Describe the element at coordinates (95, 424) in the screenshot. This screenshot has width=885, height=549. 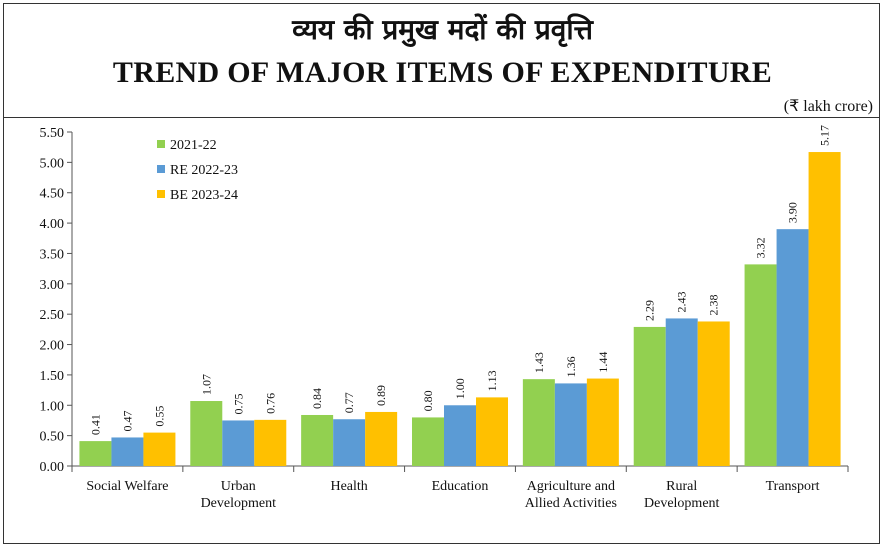
I see `bar-value-label: 0.41` at that location.